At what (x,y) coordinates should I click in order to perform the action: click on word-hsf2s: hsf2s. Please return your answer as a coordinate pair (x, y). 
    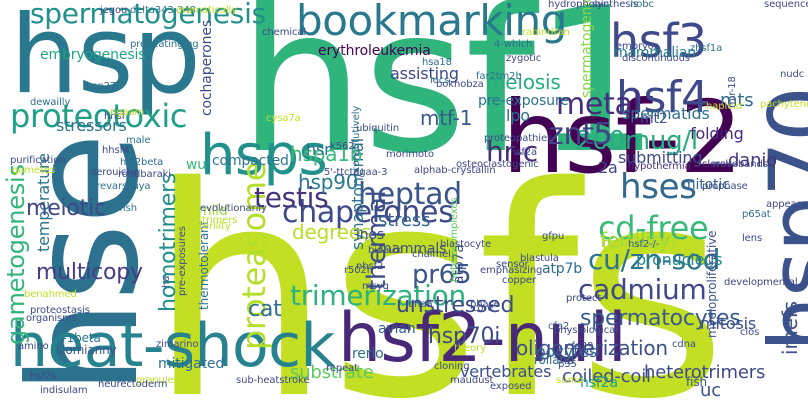
    Looking at the image, I should click on (43, 376).